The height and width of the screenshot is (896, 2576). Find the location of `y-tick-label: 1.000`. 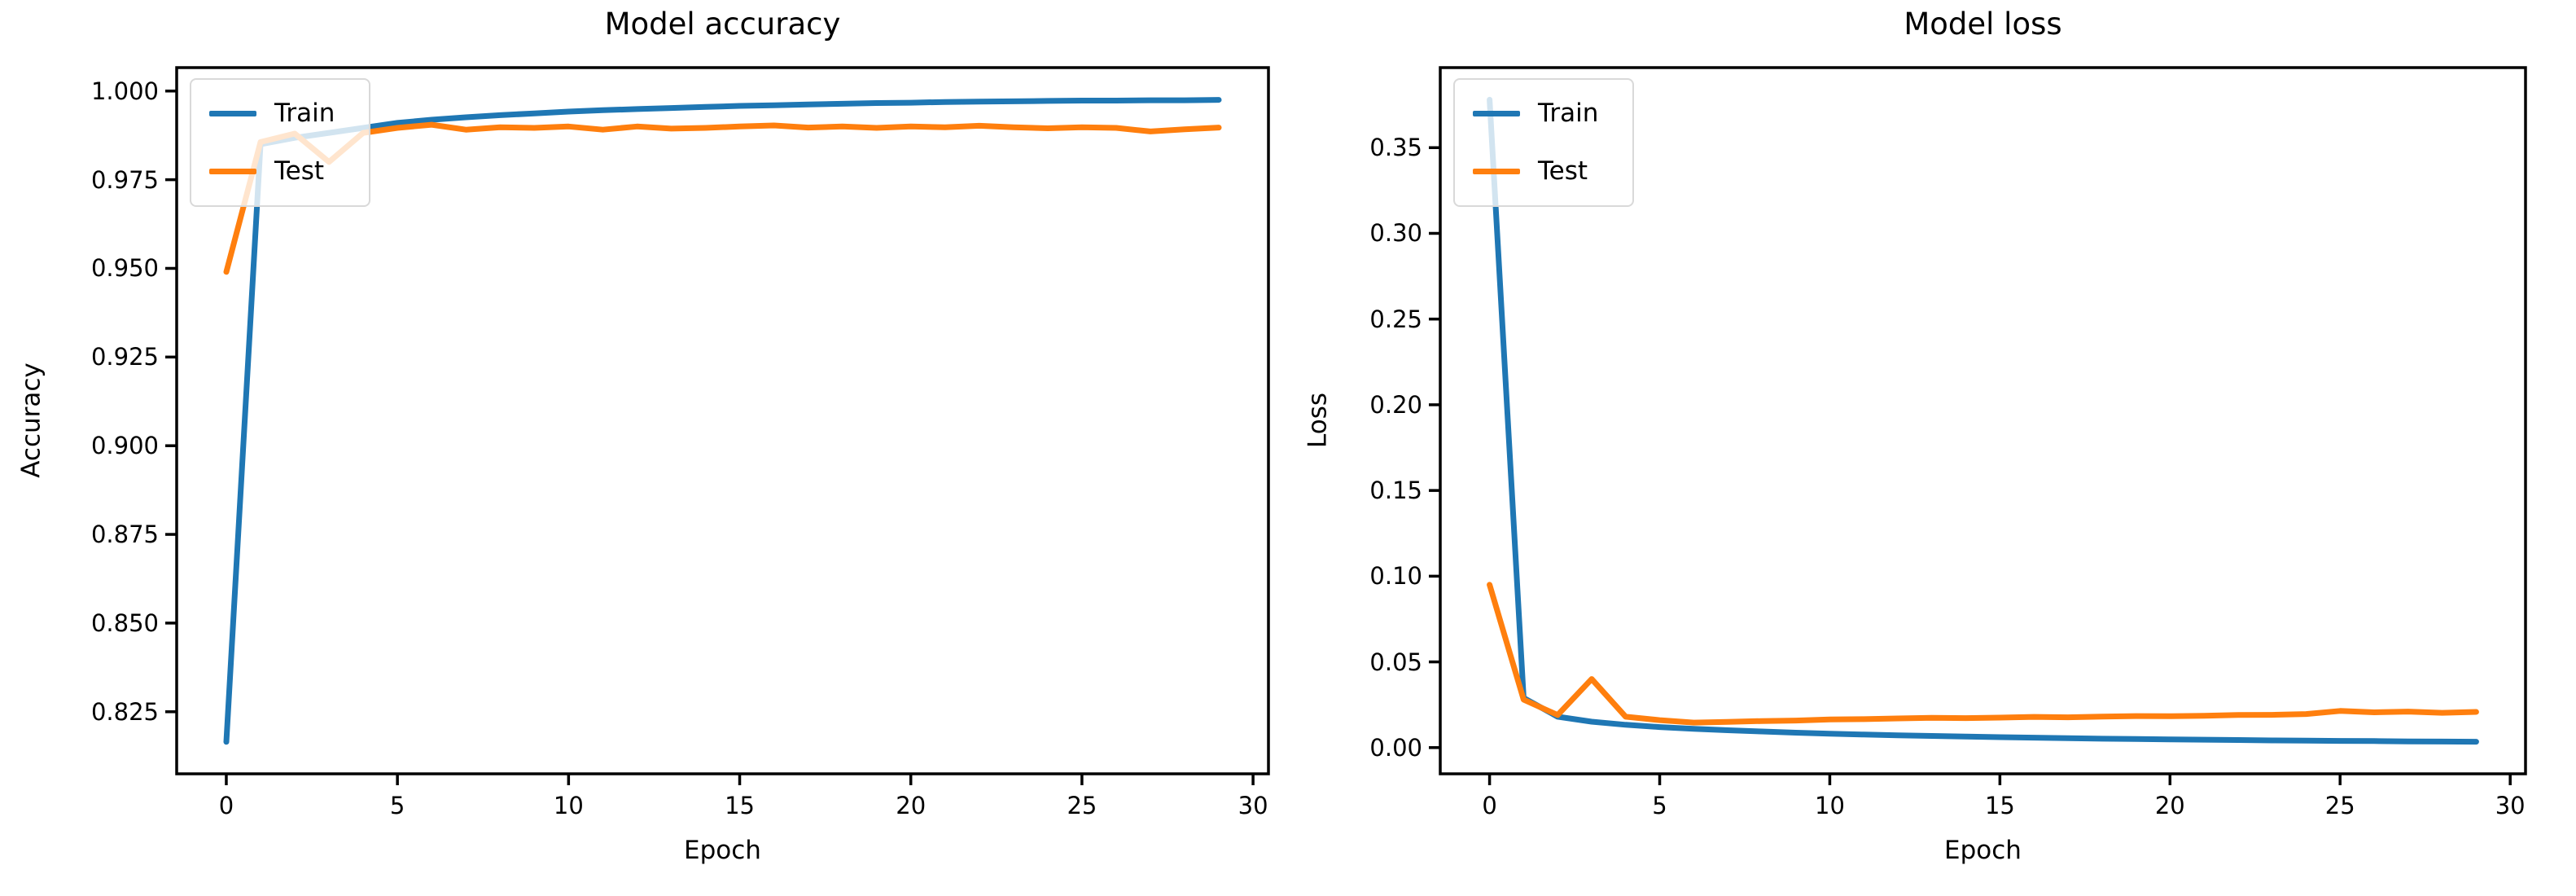

y-tick-label: 1.000 is located at coordinates (124, 91).